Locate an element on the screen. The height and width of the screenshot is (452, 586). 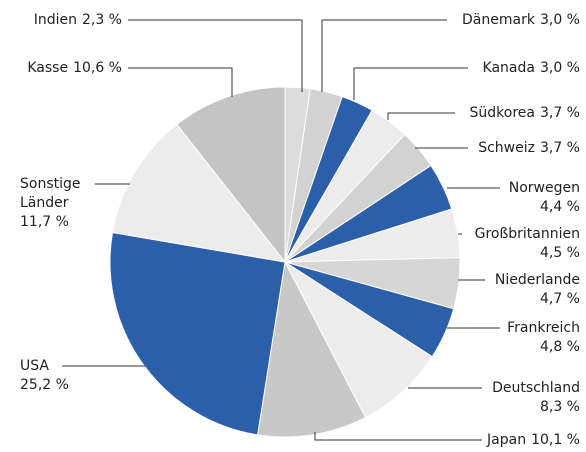
category-label: Indien is located at coordinates (55, 20).